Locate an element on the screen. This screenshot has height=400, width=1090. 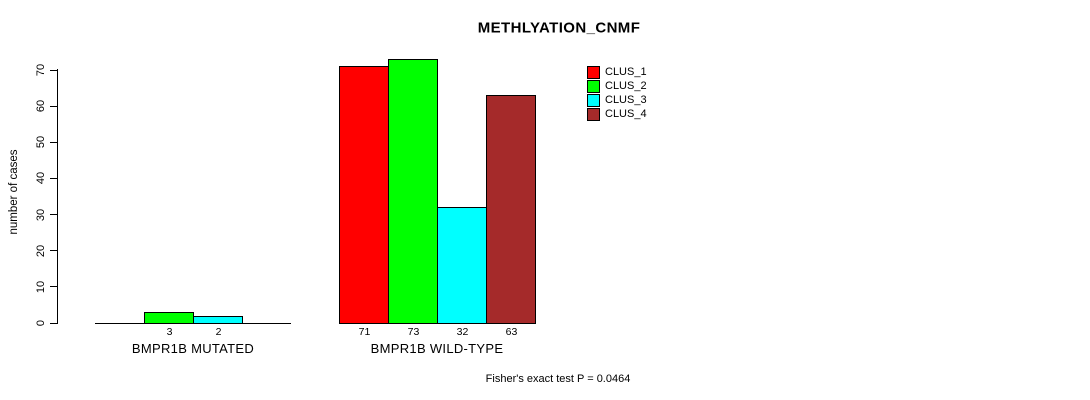
bar-value-label: 63 is located at coordinates (511, 332).